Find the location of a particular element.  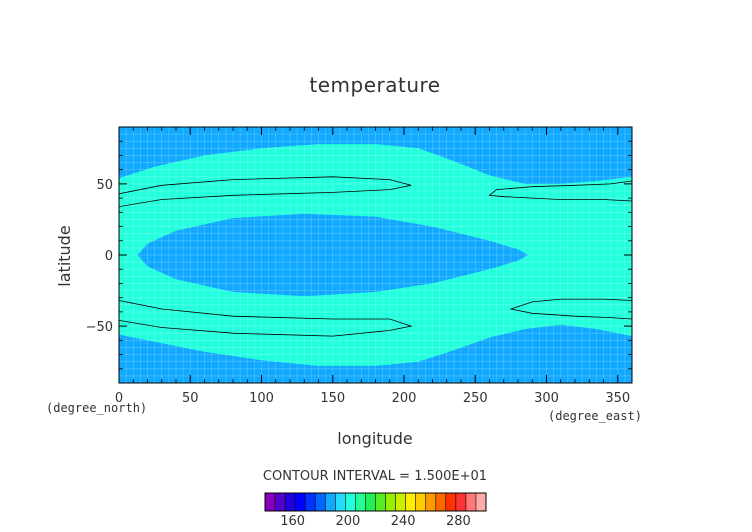

x-tick-label: 300 is located at coordinates (546, 398).